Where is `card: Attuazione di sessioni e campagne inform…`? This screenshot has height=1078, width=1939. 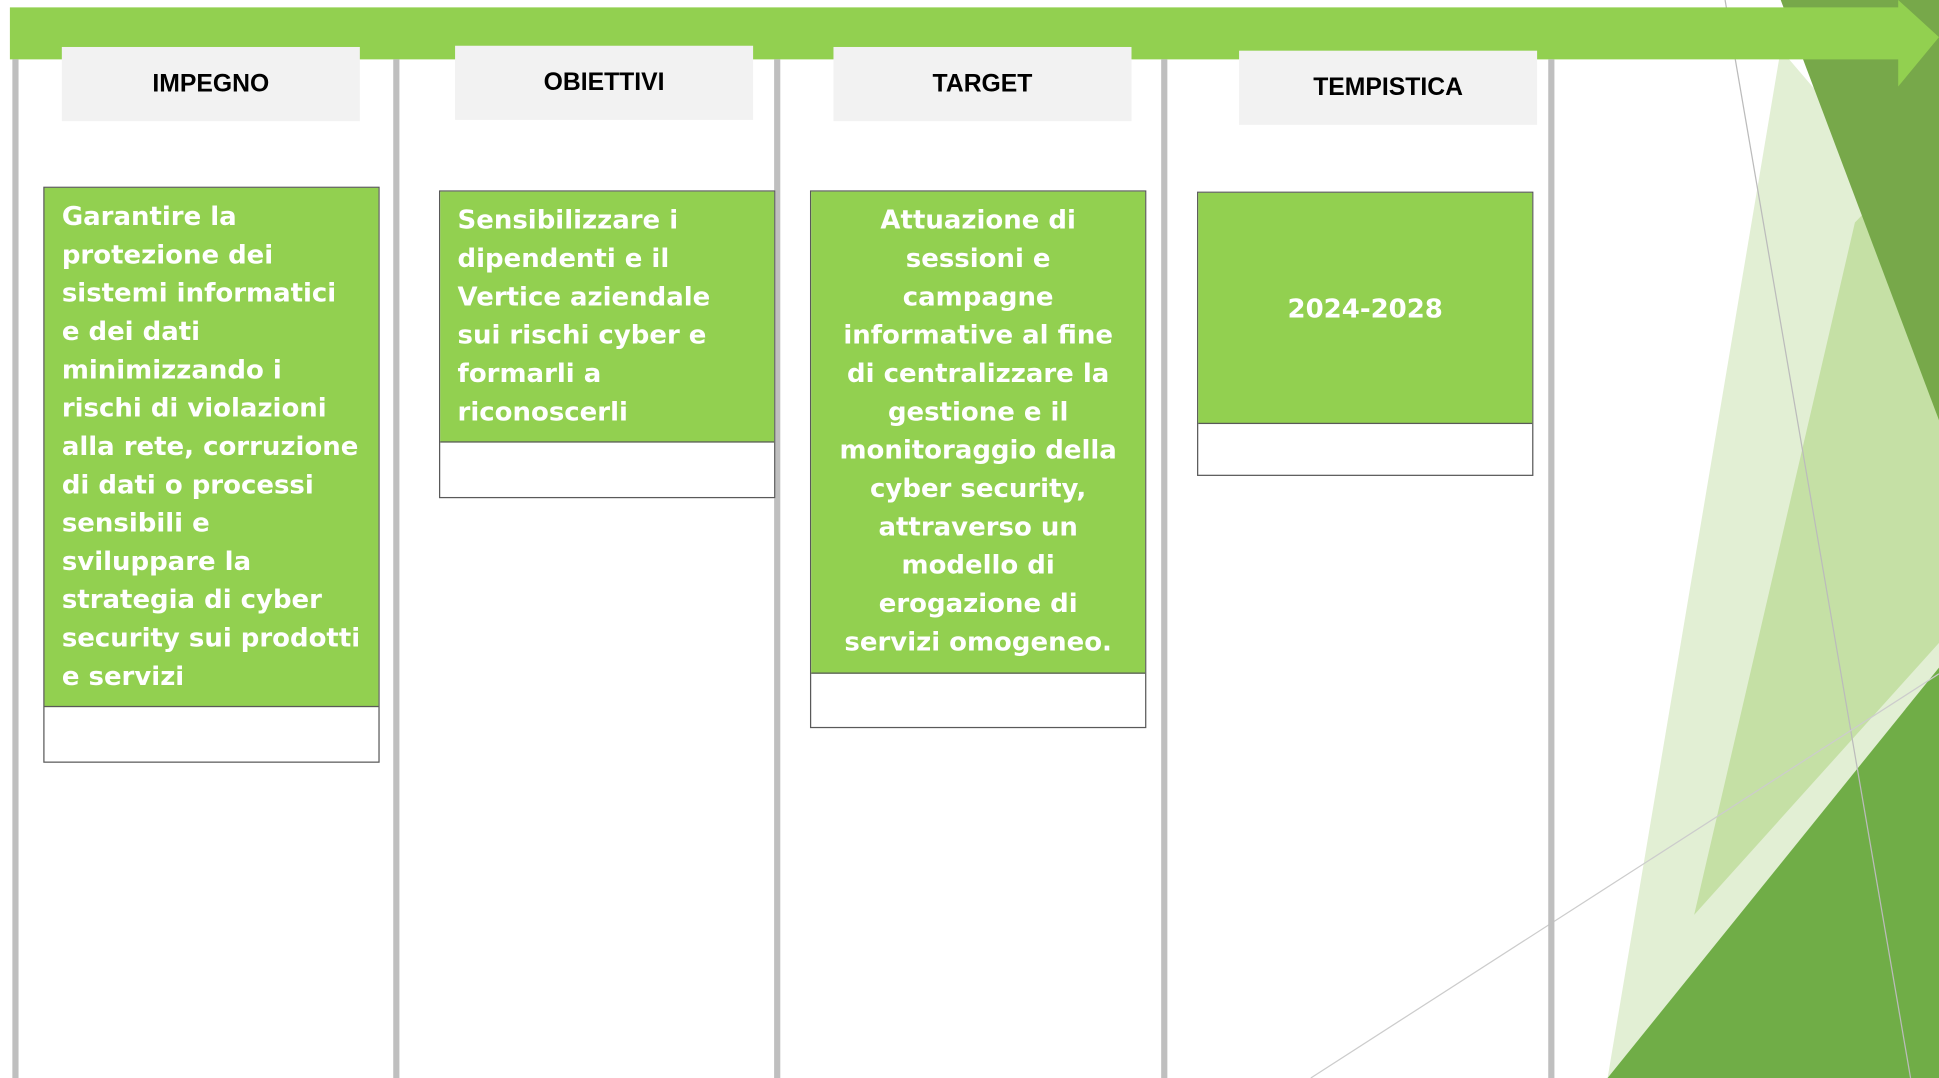
card: Attuazione di sessioni e campagne inform… is located at coordinates (978, 459).